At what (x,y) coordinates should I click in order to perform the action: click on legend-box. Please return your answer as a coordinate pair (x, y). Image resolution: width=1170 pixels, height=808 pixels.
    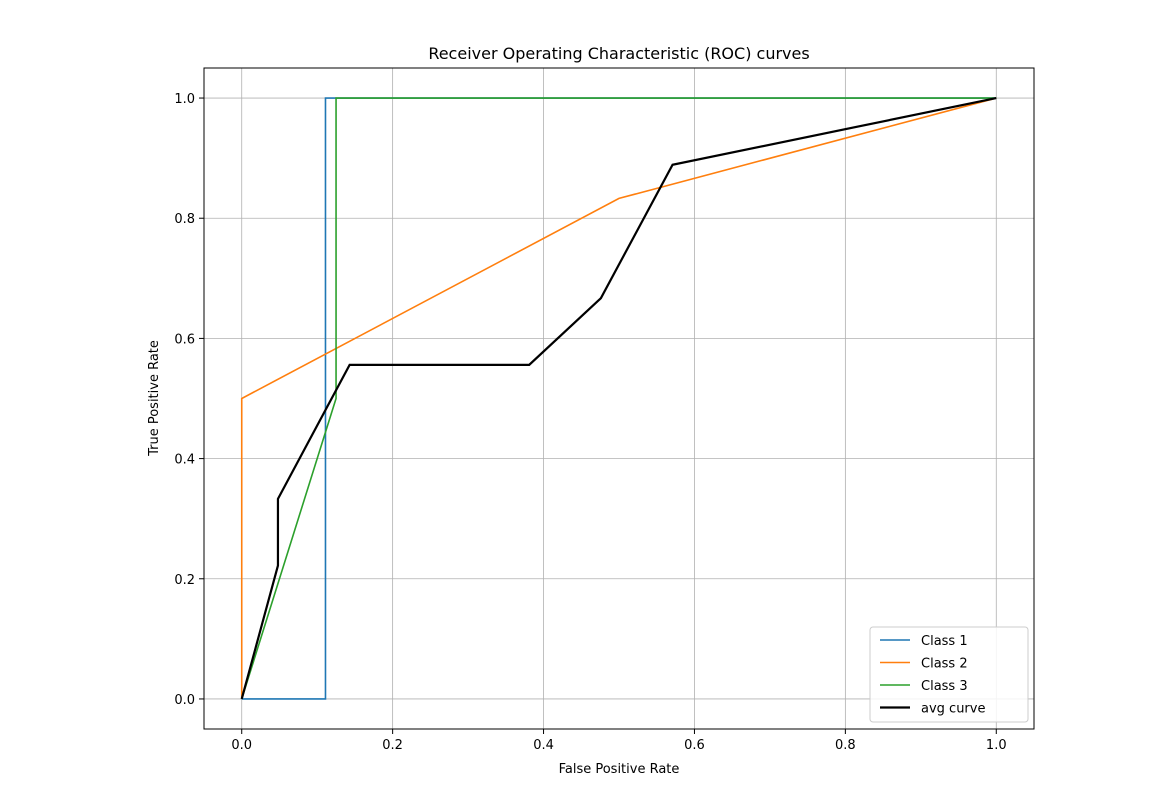
    Looking at the image, I should click on (949, 674).